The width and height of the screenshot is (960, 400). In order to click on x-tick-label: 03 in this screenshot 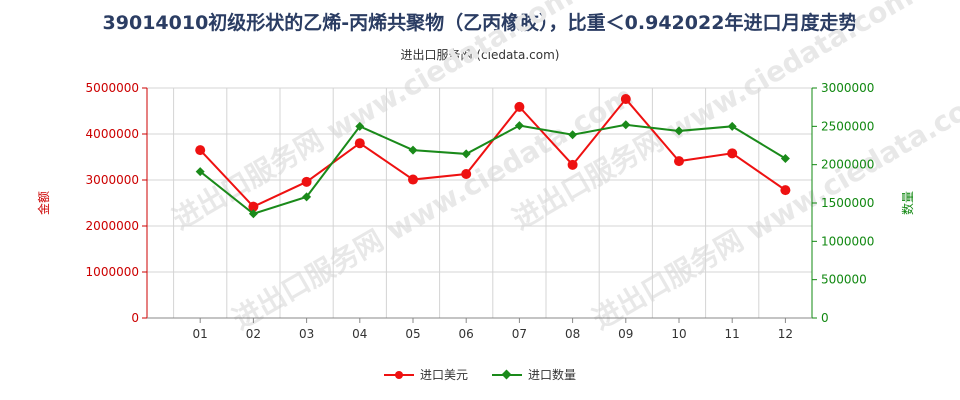, I will do `click(306, 334)`.